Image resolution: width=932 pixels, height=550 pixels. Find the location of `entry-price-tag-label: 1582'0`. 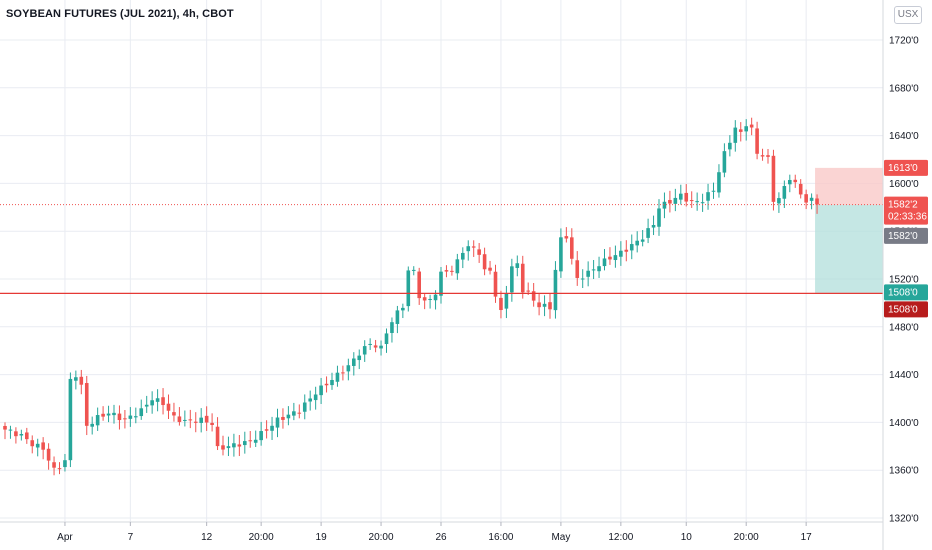

entry-price-tag-label: 1582'0 is located at coordinates (903, 236).